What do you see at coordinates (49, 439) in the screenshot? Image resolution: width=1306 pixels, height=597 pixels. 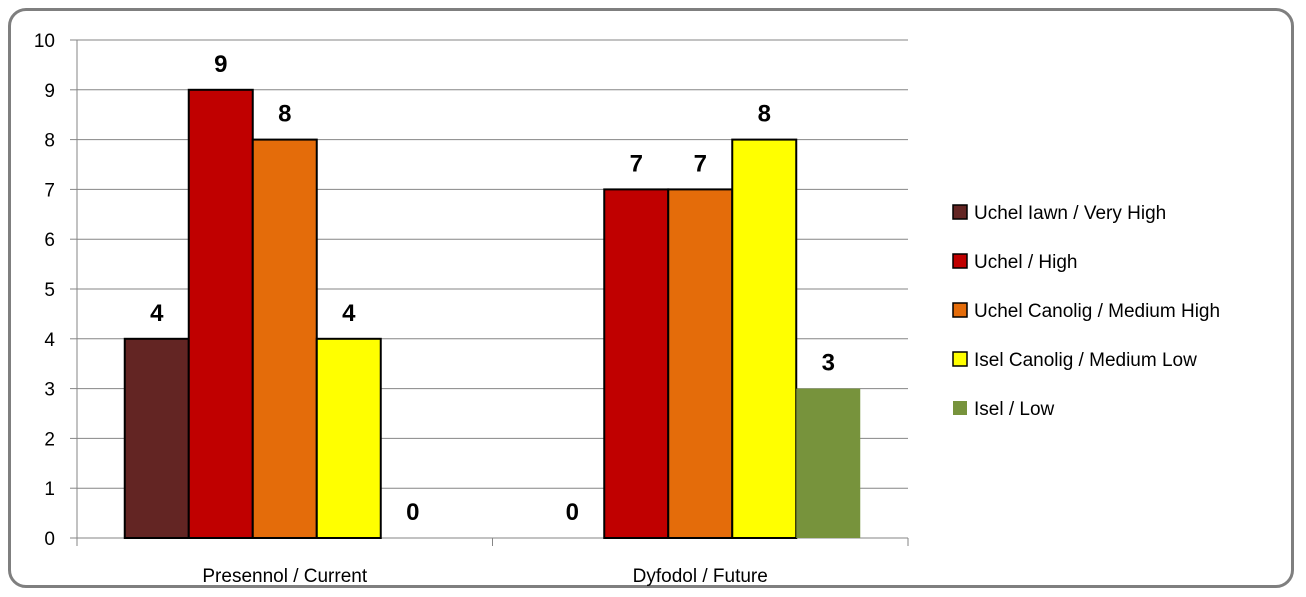 I see `y-tick-label: 2` at bounding box center [49, 439].